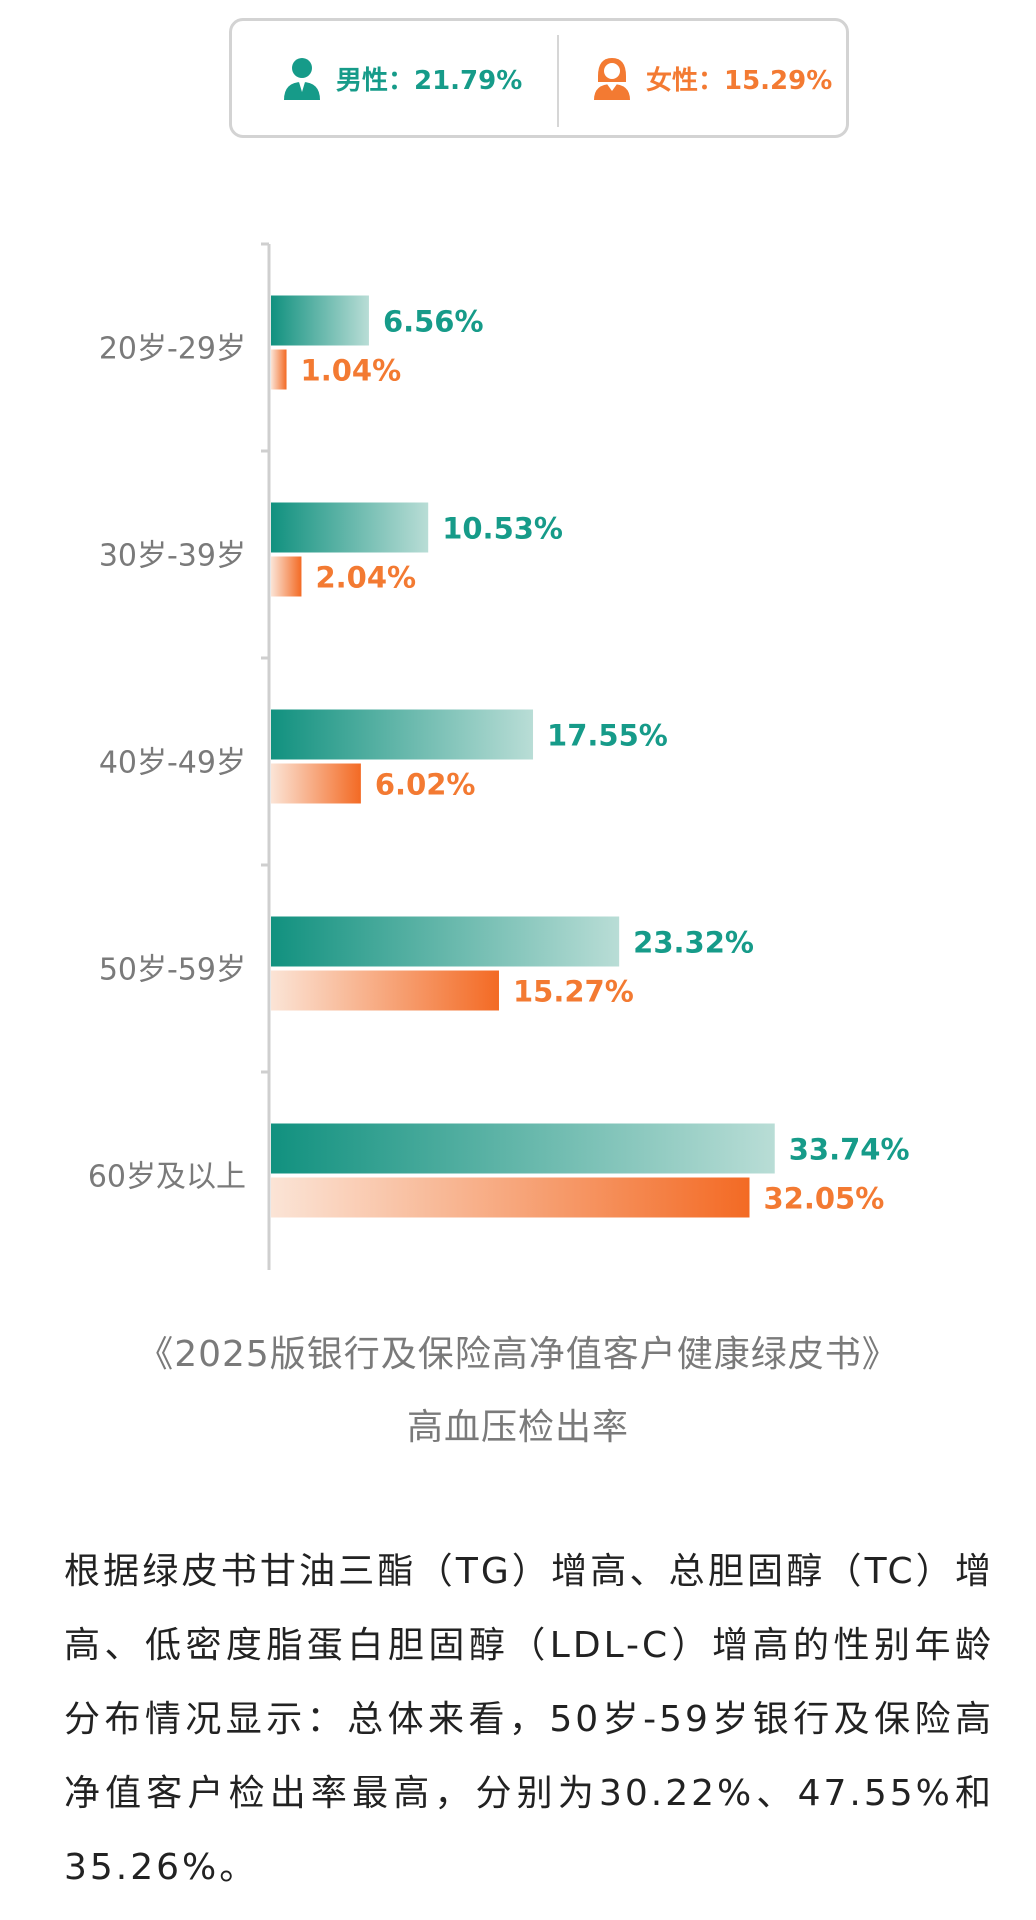  I want to click on chart-caption-source: 《2025版银行及保险高净值客户健康绿皮书》, so click(518, 1354).